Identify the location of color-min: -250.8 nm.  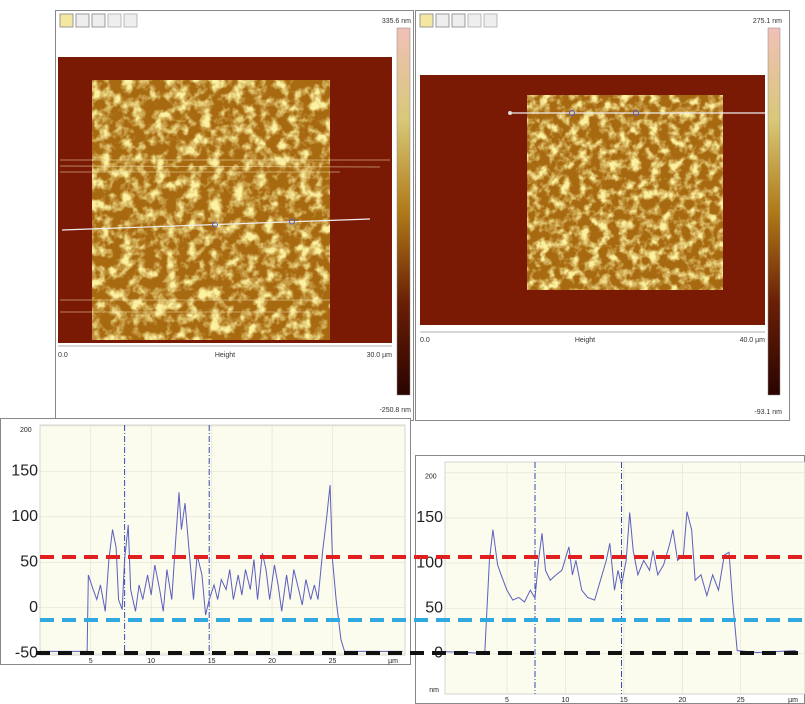
(395, 410).